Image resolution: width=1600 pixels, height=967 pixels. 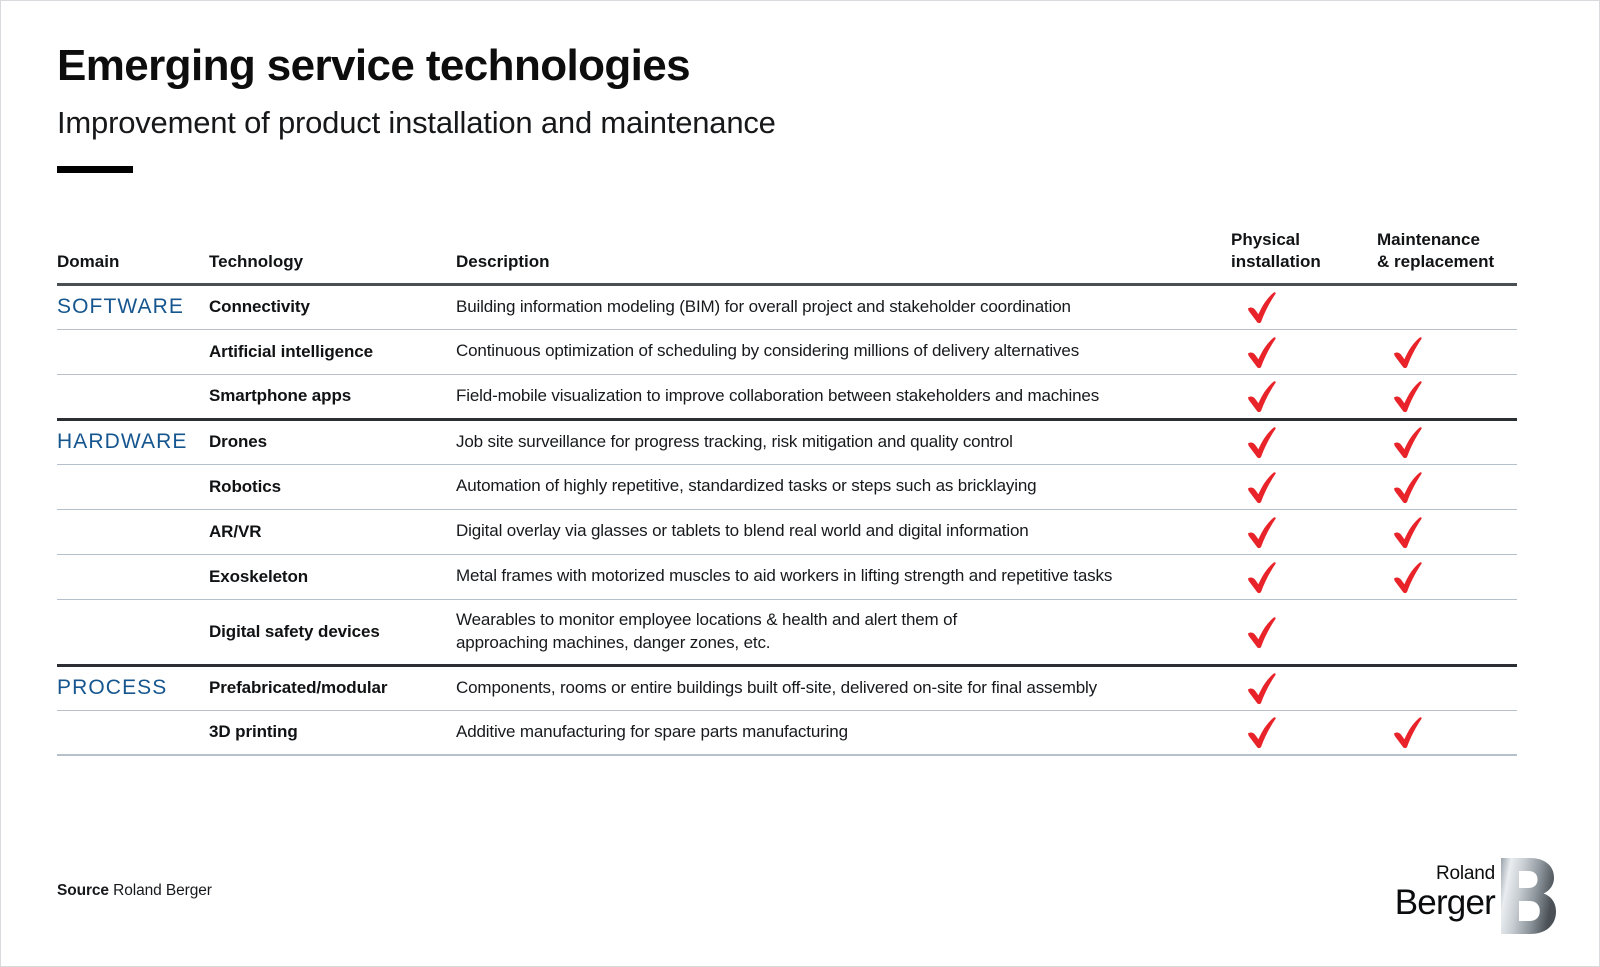 I want to click on cell-domain: PROCESS, so click(x=133, y=686).